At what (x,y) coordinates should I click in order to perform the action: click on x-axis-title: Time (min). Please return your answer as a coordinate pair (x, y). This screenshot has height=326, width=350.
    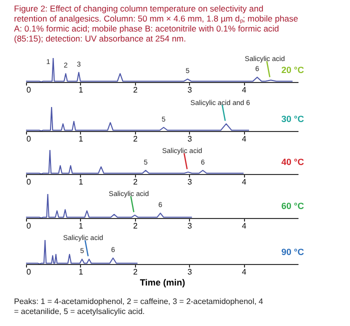
    Looking at the image, I should click on (163, 283).